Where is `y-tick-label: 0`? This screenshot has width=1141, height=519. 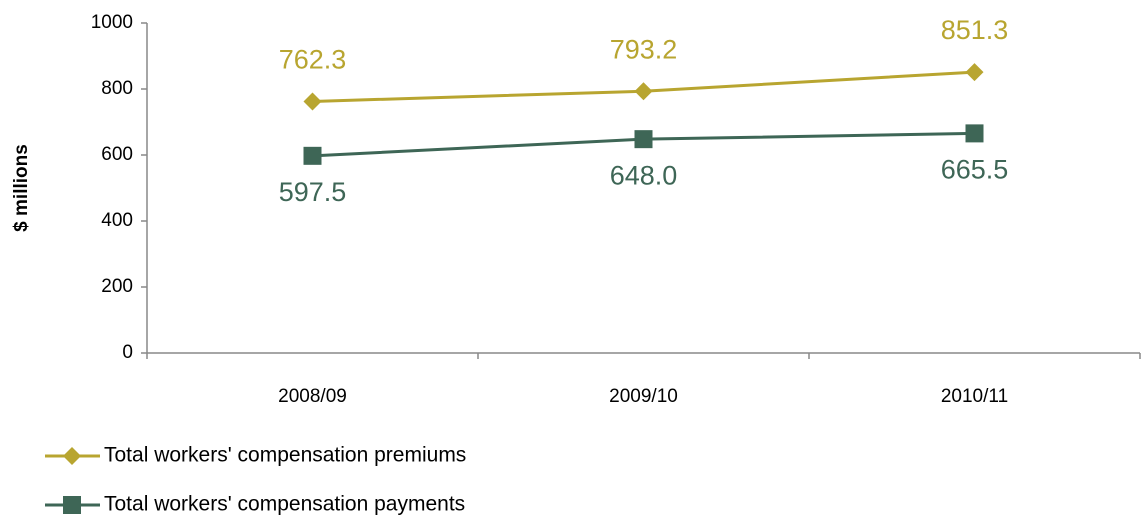 y-tick-label: 0 is located at coordinates (127, 352).